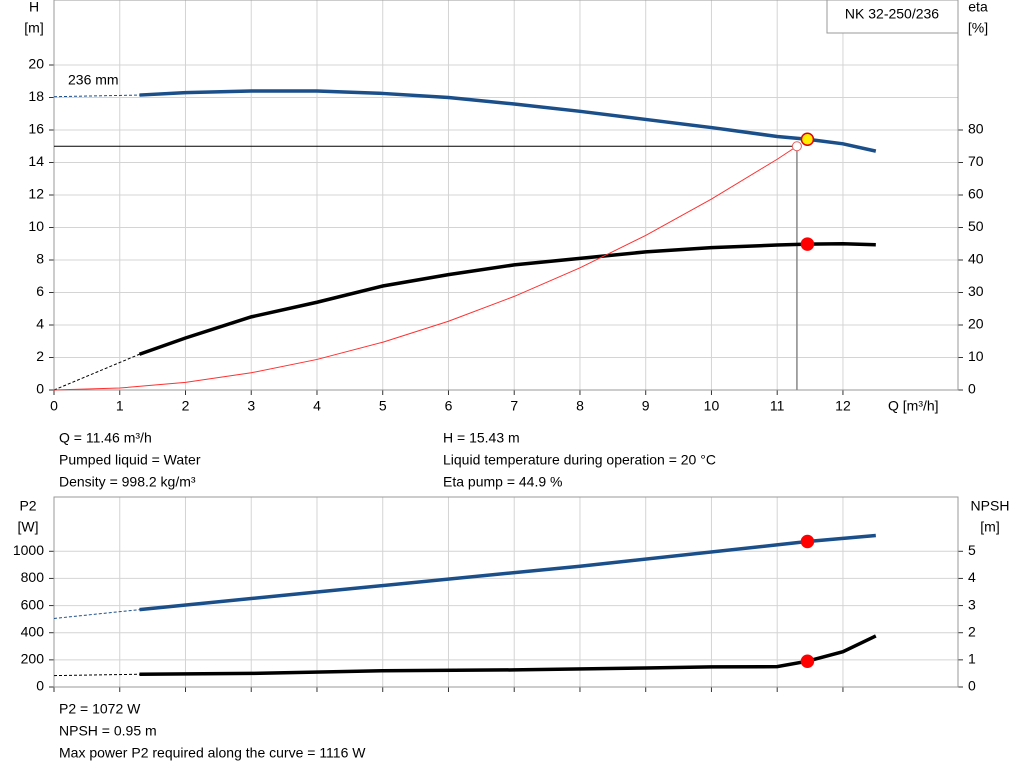  What do you see at coordinates (976, 356) in the screenshot?
I see `y2-tick-label: 10` at bounding box center [976, 356].